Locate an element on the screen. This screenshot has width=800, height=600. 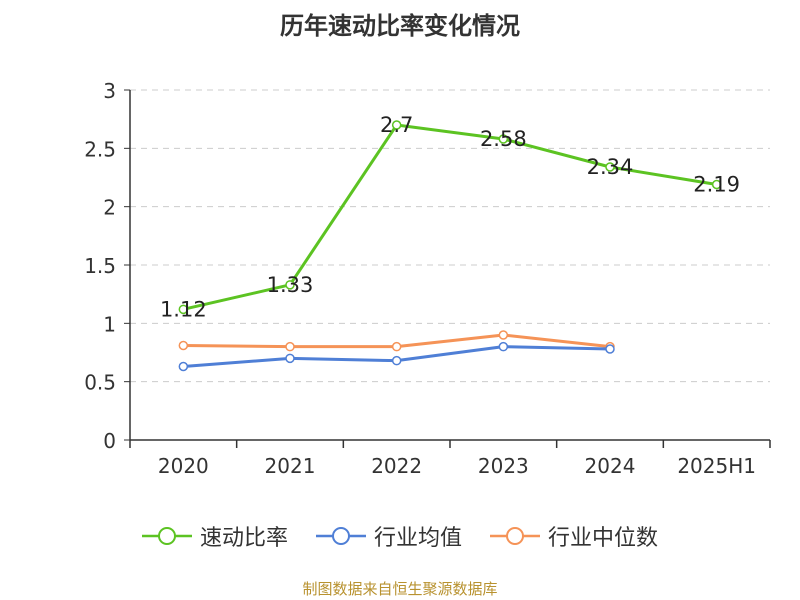
x-tick-label: 2024 is located at coordinates (610, 466).